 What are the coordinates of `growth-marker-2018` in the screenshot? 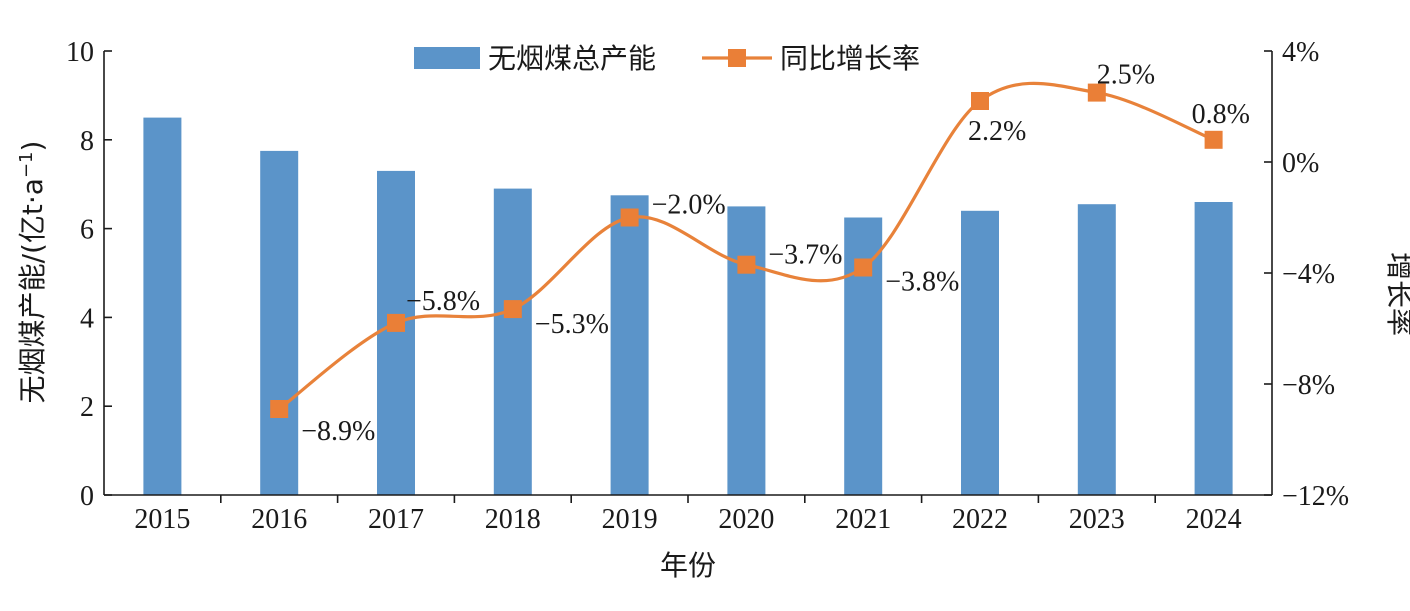 It's located at (512, 309).